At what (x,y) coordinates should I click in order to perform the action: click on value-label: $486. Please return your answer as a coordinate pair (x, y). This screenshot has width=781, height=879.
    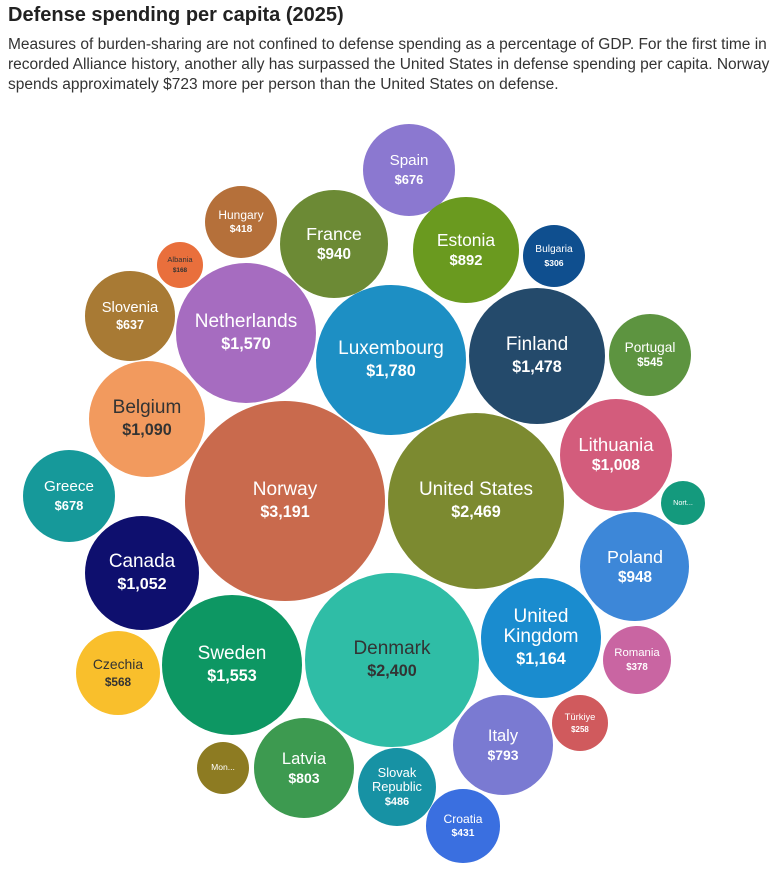
    Looking at the image, I should click on (397, 802).